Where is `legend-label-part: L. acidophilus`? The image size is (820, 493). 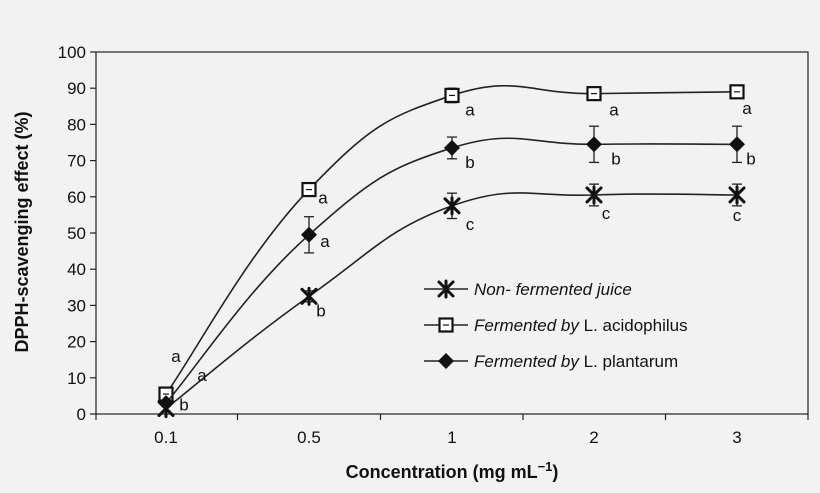
legend-label-part: L. acidophilus is located at coordinates (633, 325).